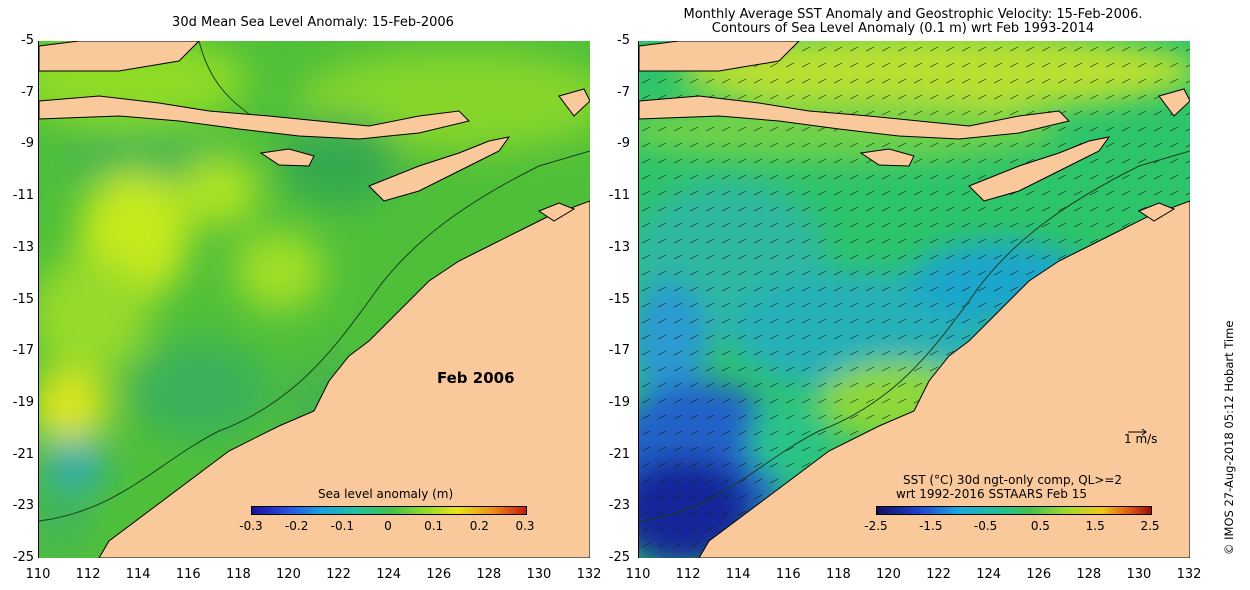 The height and width of the screenshot is (590, 1250). I want to click on colorbar-tick-label: 0.2, so click(479, 526).